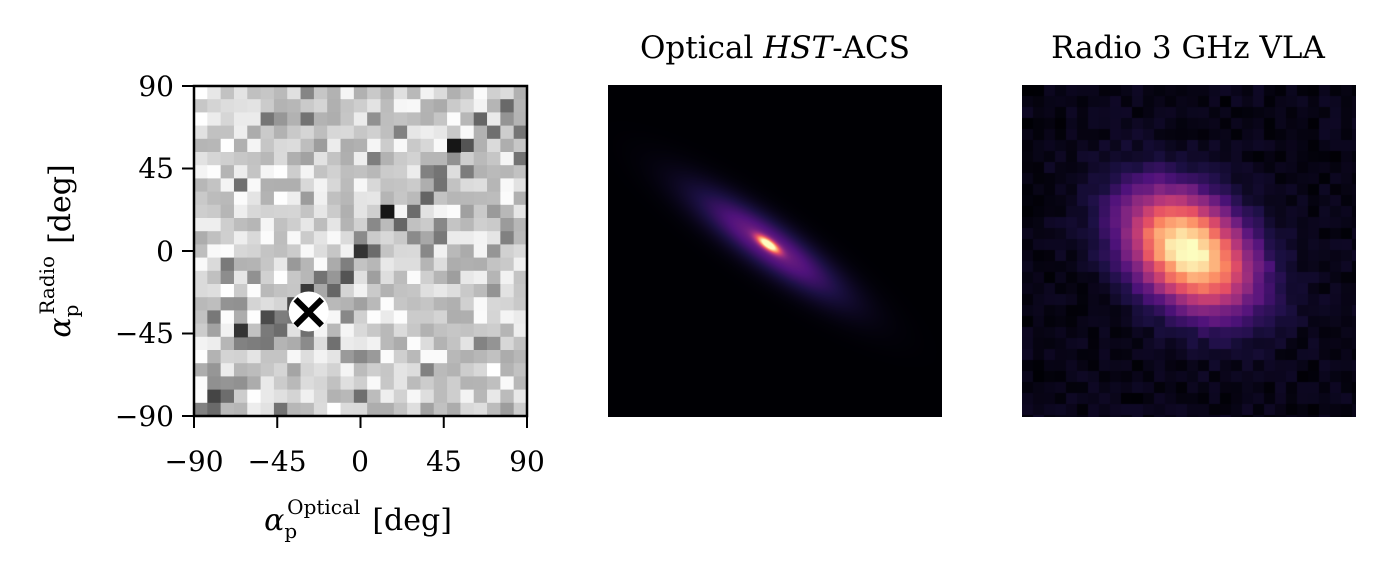 Image resolution: width=1390 pixels, height=577 pixels. I want to click on y-tick-marks, so click(188, 251).